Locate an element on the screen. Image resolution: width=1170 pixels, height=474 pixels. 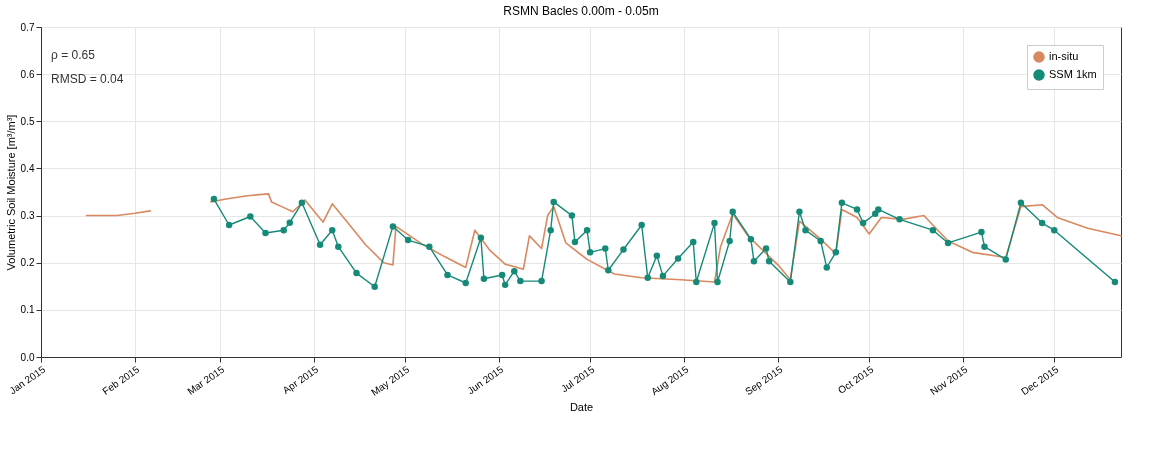
legend-label: SSM 1km is located at coordinates (1073, 74).